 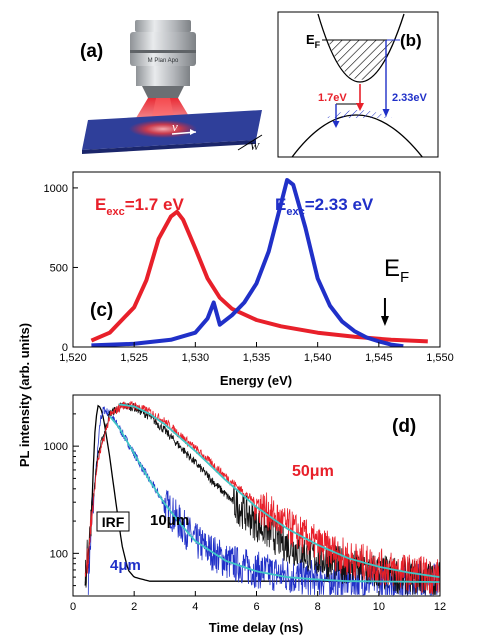 What do you see at coordinates (101, 310) in the screenshot?
I see `panel-c-label: (c)` at bounding box center [101, 310].